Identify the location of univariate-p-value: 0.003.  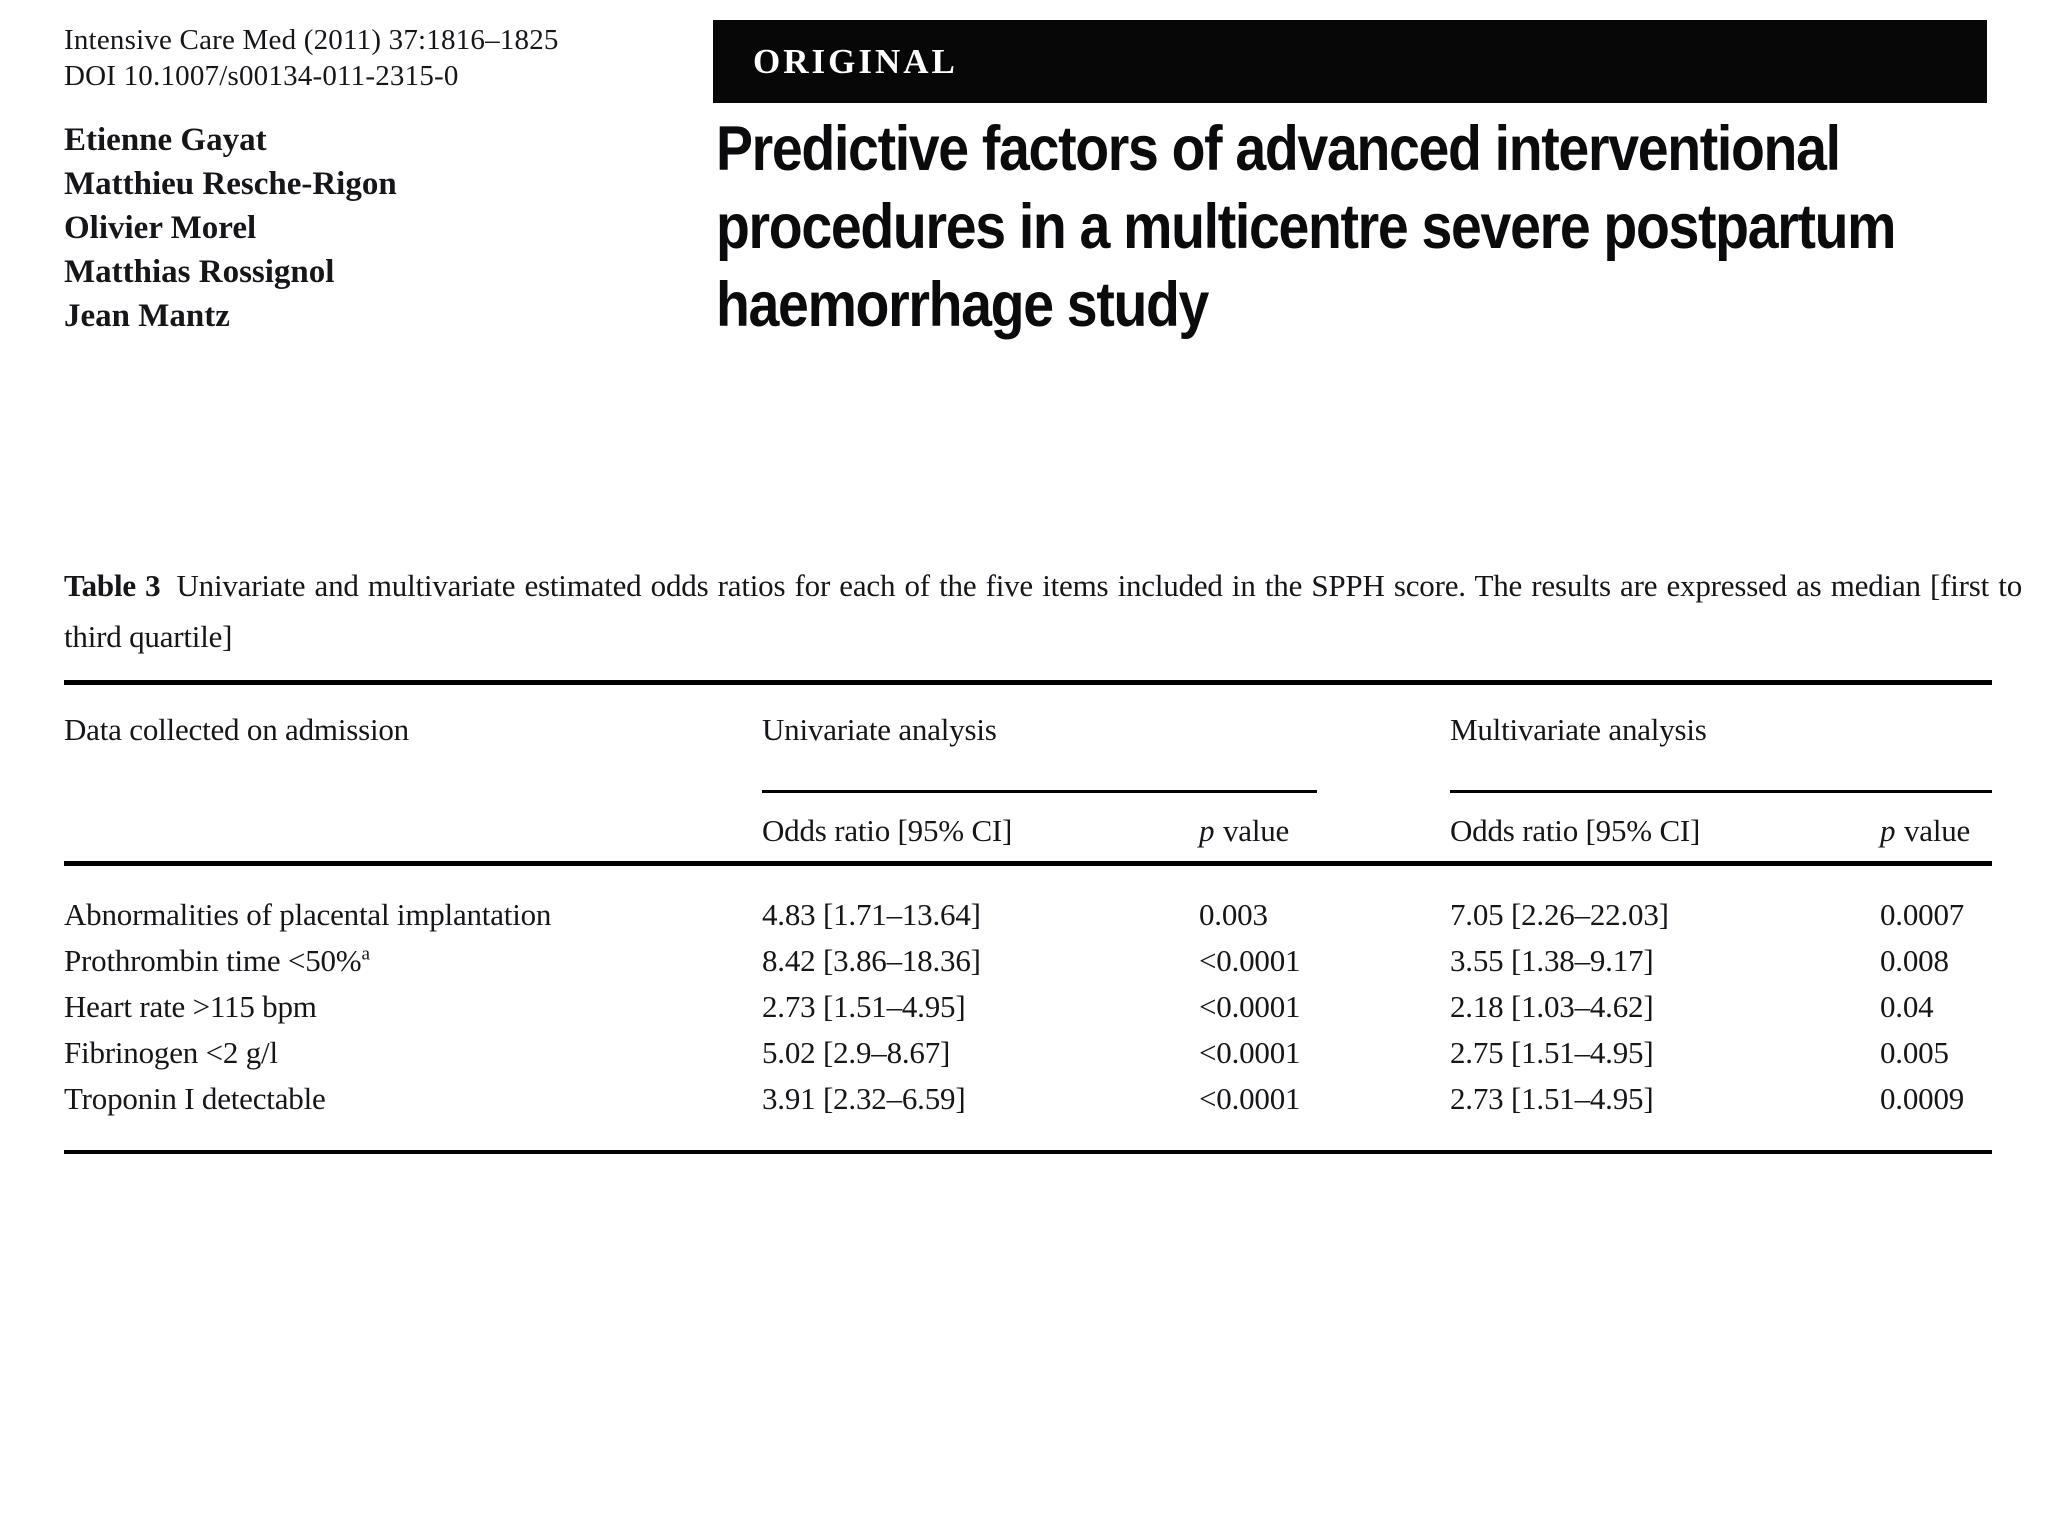
(1233, 914).